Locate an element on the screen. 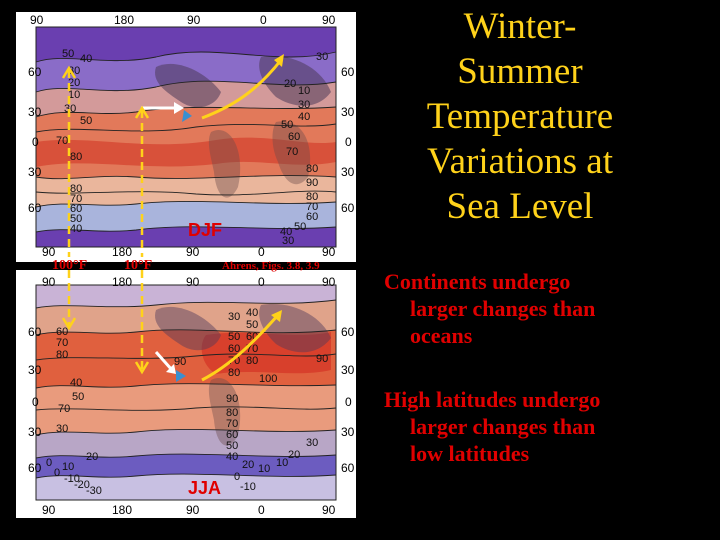 The image size is (720, 540). season-label-djf: DJF is located at coordinates (205, 230).